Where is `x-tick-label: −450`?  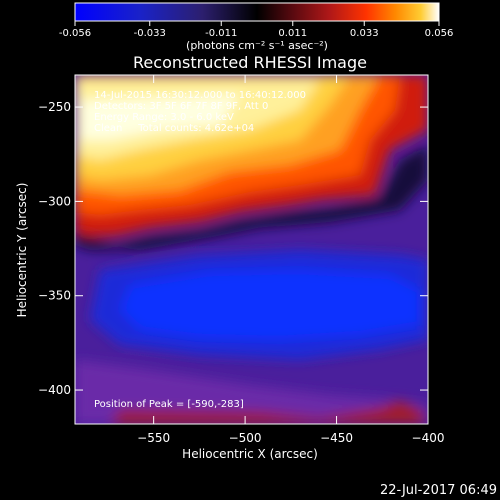 x-tick-label: −450 is located at coordinates (336, 438).